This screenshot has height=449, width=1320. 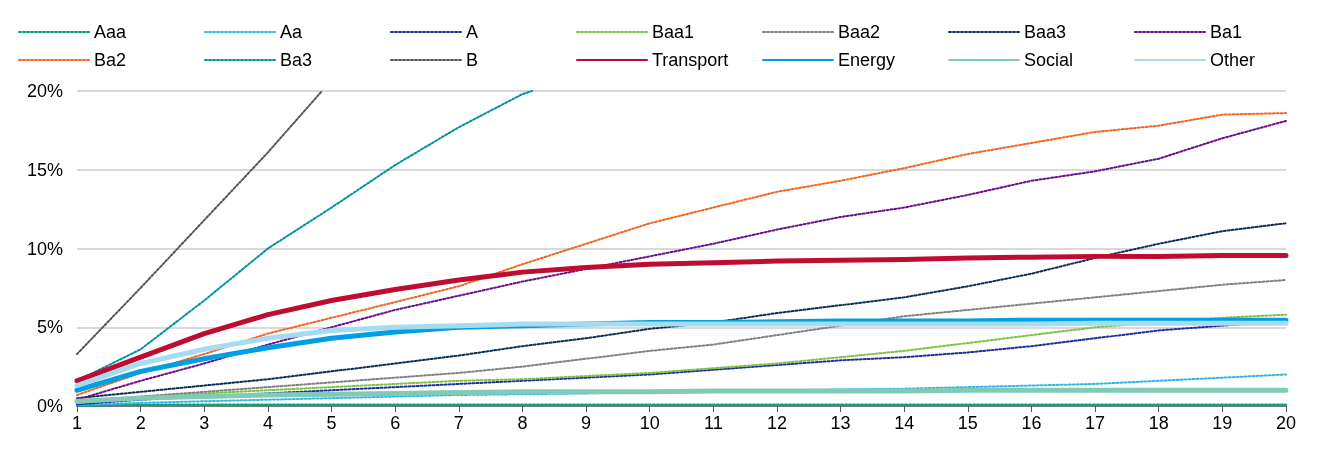 What do you see at coordinates (472, 32) in the screenshot?
I see `legend-label: A` at bounding box center [472, 32].